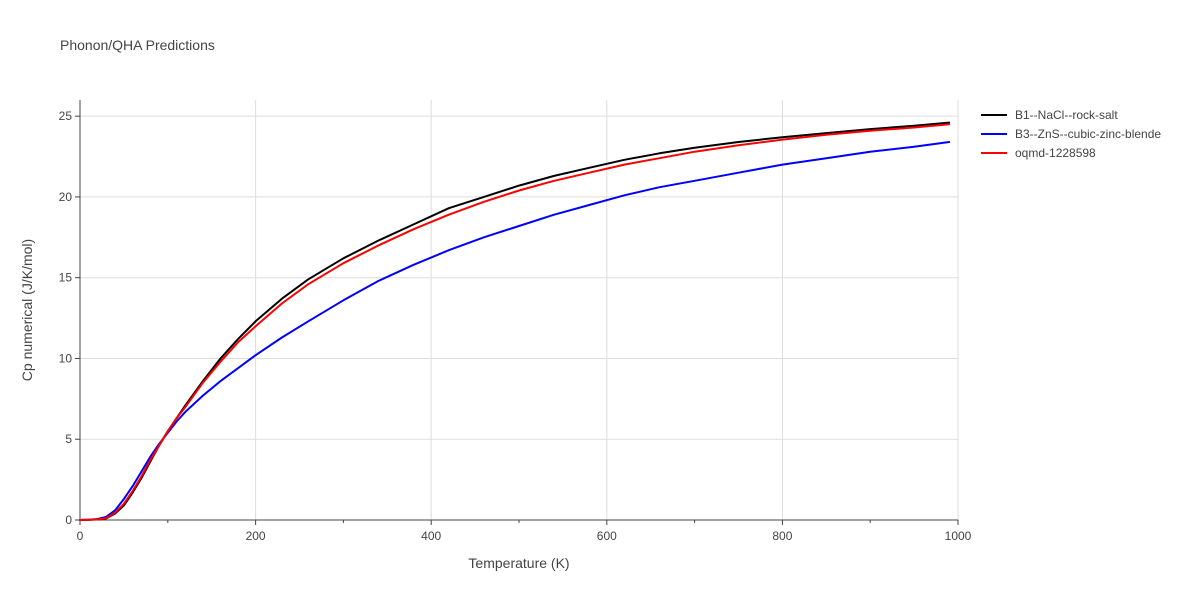 The image size is (1200, 600). I want to click on x-tick-label: 800, so click(782, 536).